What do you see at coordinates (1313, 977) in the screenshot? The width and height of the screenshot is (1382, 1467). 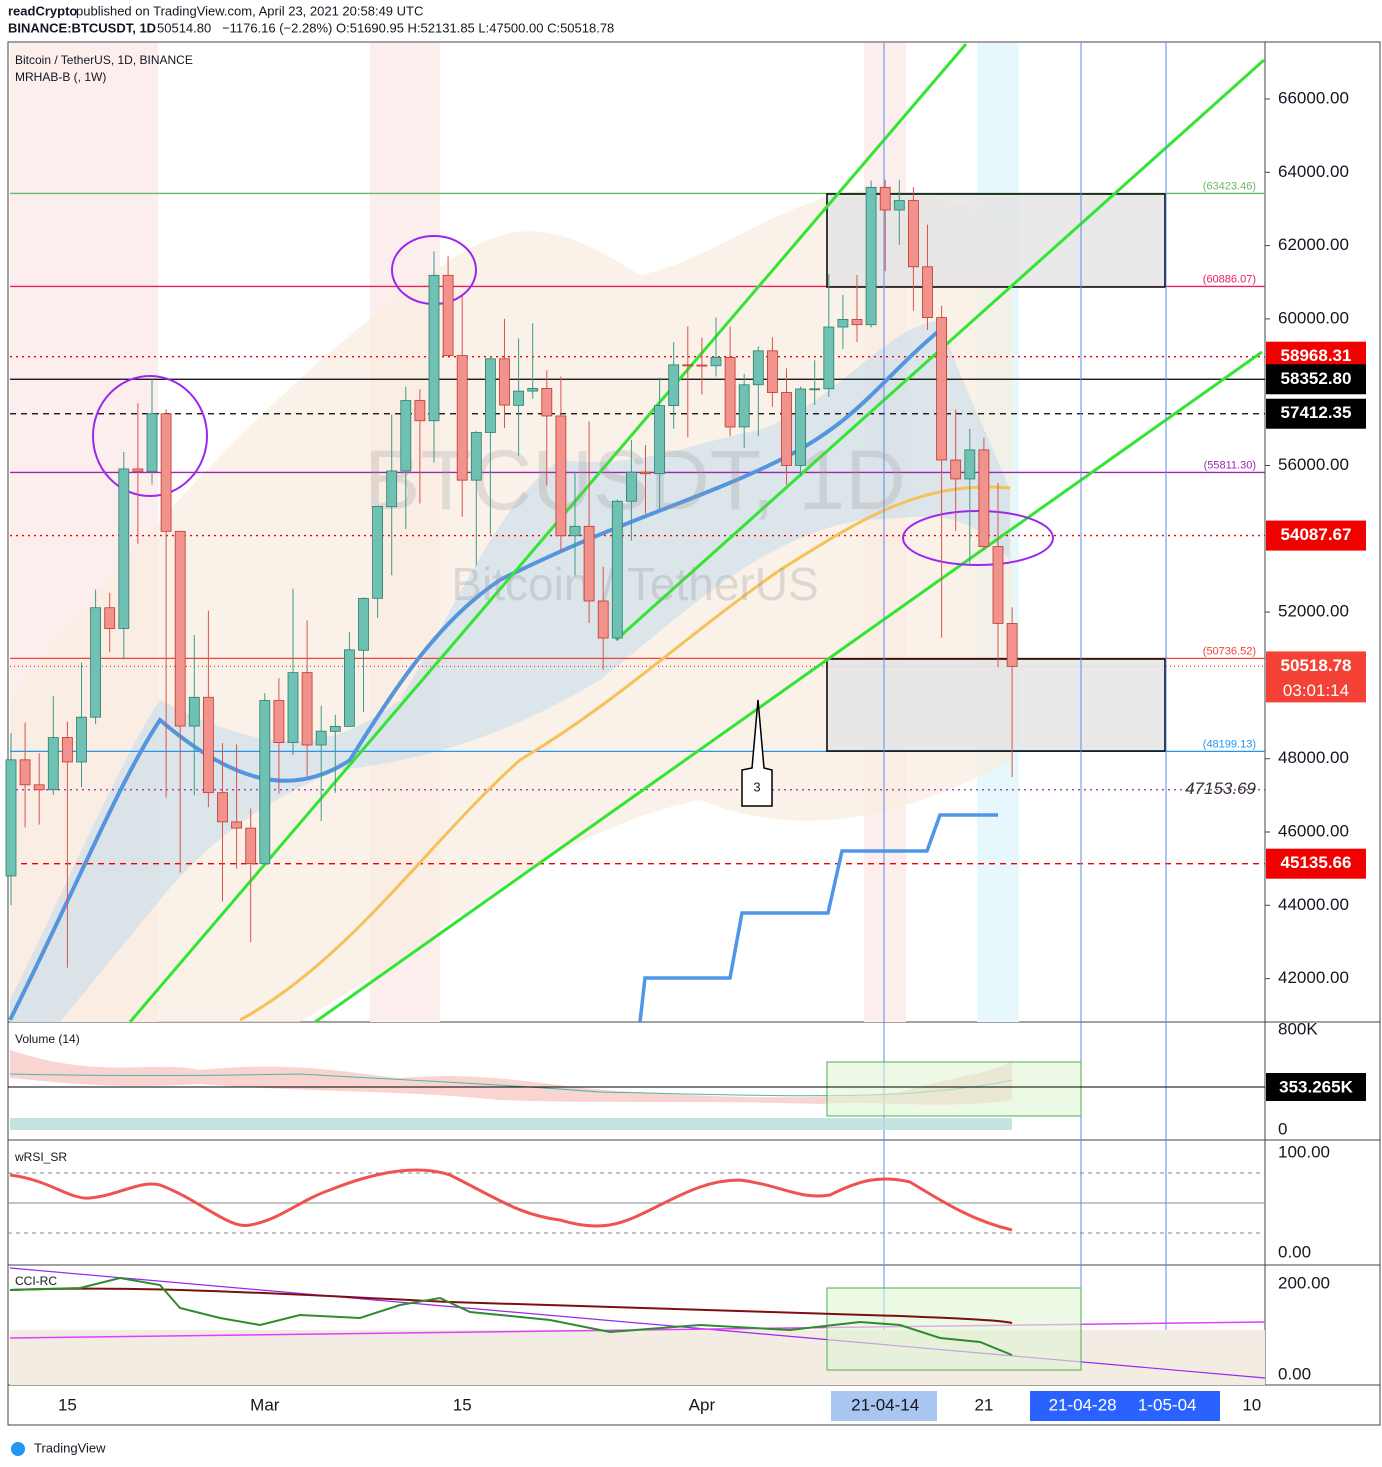 I see `y-tick-label: 42000.00` at bounding box center [1313, 977].